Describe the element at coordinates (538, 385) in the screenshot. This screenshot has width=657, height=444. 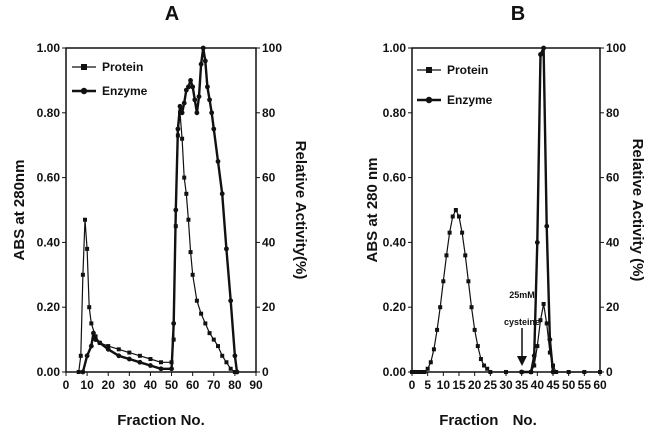
I see `panel-b-xtick-label: 40` at that location.